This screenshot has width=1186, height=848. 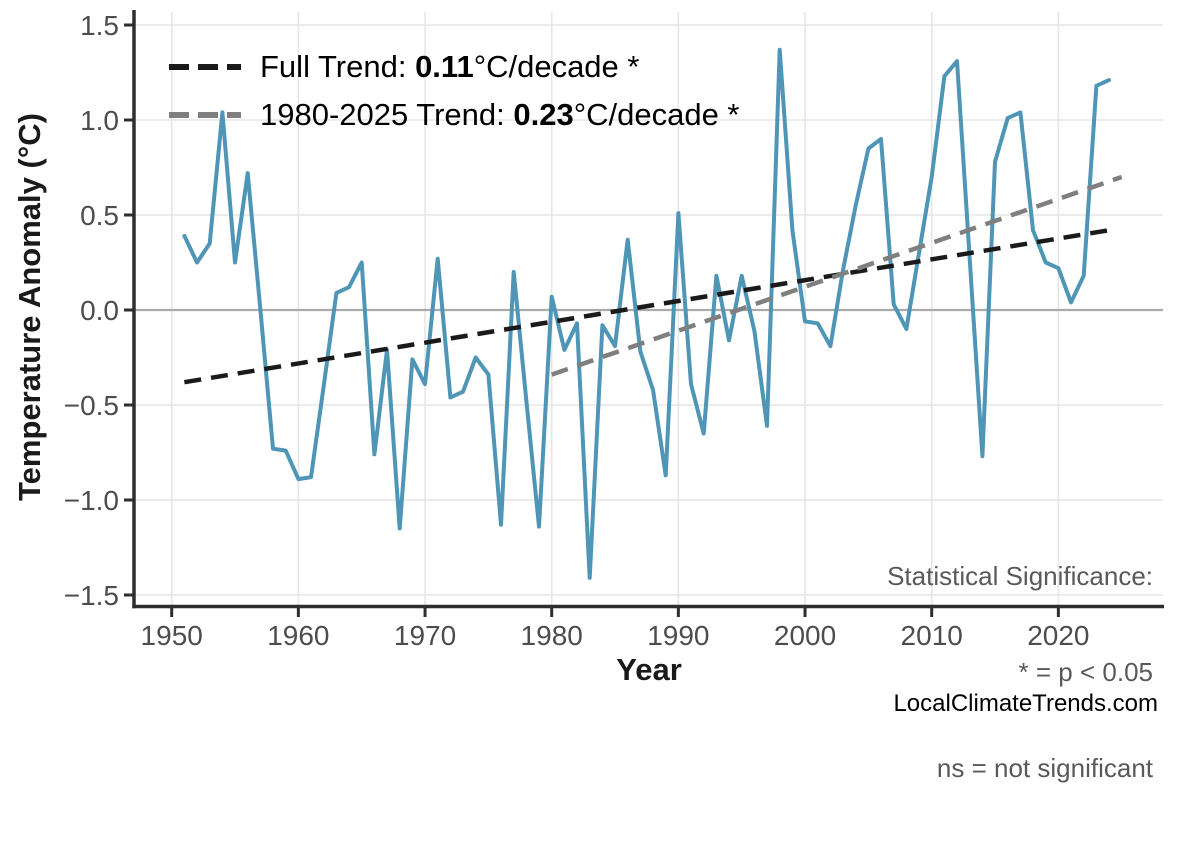 I want to click on y-tick-label: −1.5, so click(x=91, y=595).